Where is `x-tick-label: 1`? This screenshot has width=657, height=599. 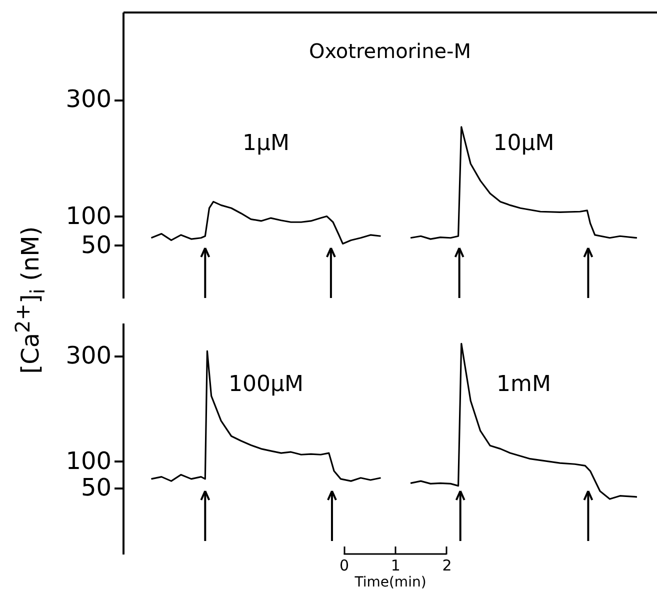
x-tick-label: 1 is located at coordinates (395, 565).